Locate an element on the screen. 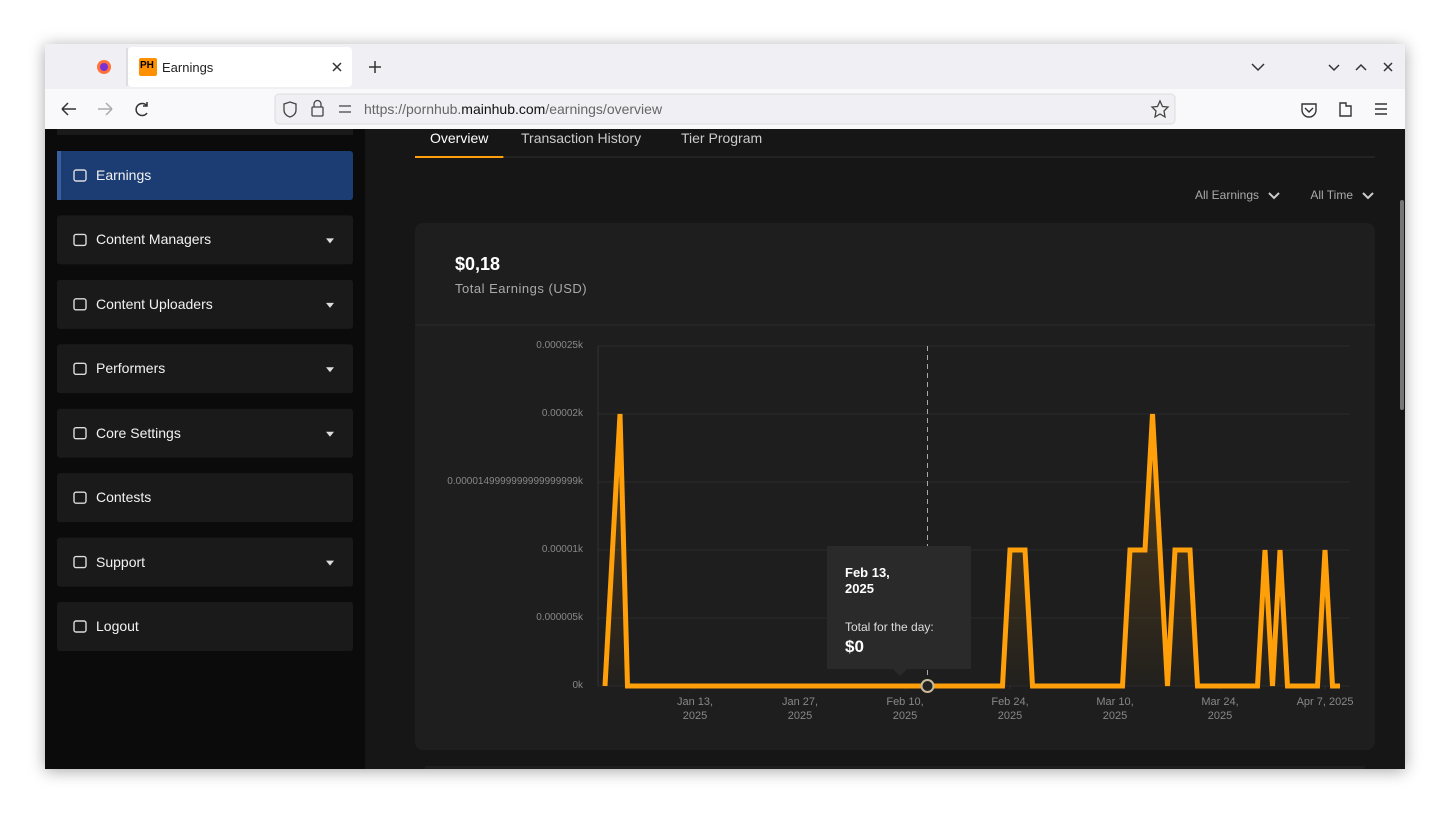  next-card-edge is located at coordinates (895, 767).